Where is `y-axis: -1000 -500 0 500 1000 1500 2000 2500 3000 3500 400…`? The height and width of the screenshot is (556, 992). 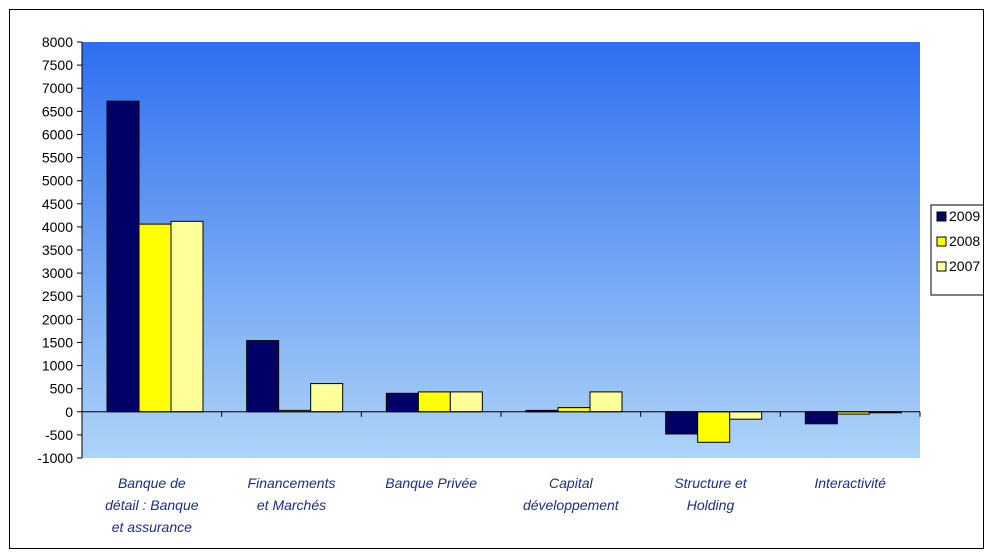 y-axis: -1000 -500 0 500 1000 1500 2000 2500 3000 3500 400… is located at coordinates (60, 250).